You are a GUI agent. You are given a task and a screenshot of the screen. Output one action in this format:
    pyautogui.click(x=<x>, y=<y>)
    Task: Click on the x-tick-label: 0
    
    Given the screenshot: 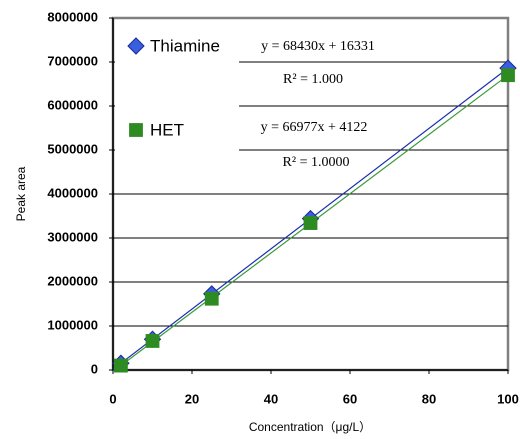 What is the action you would take?
    pyautogui.click(x=112, y=398)
    